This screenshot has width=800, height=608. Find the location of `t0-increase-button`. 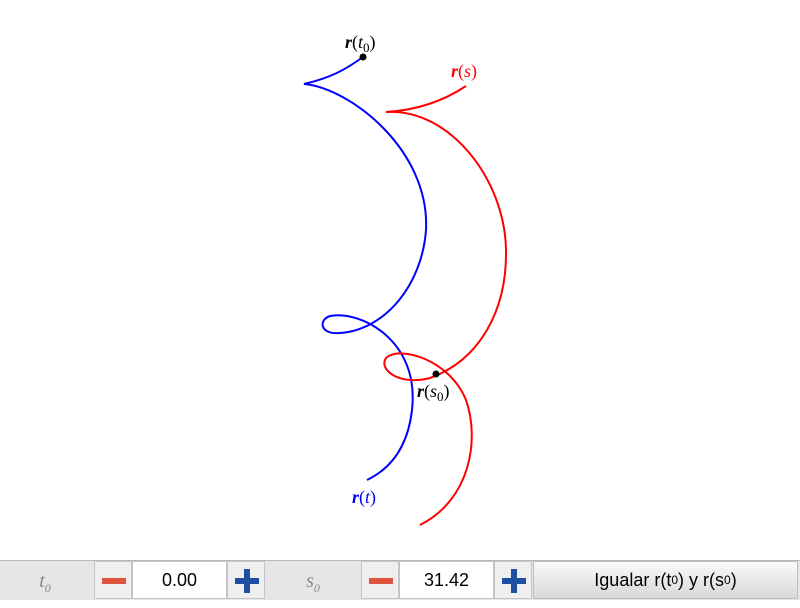

t0-increase-button is located at coordinates (246, 580).